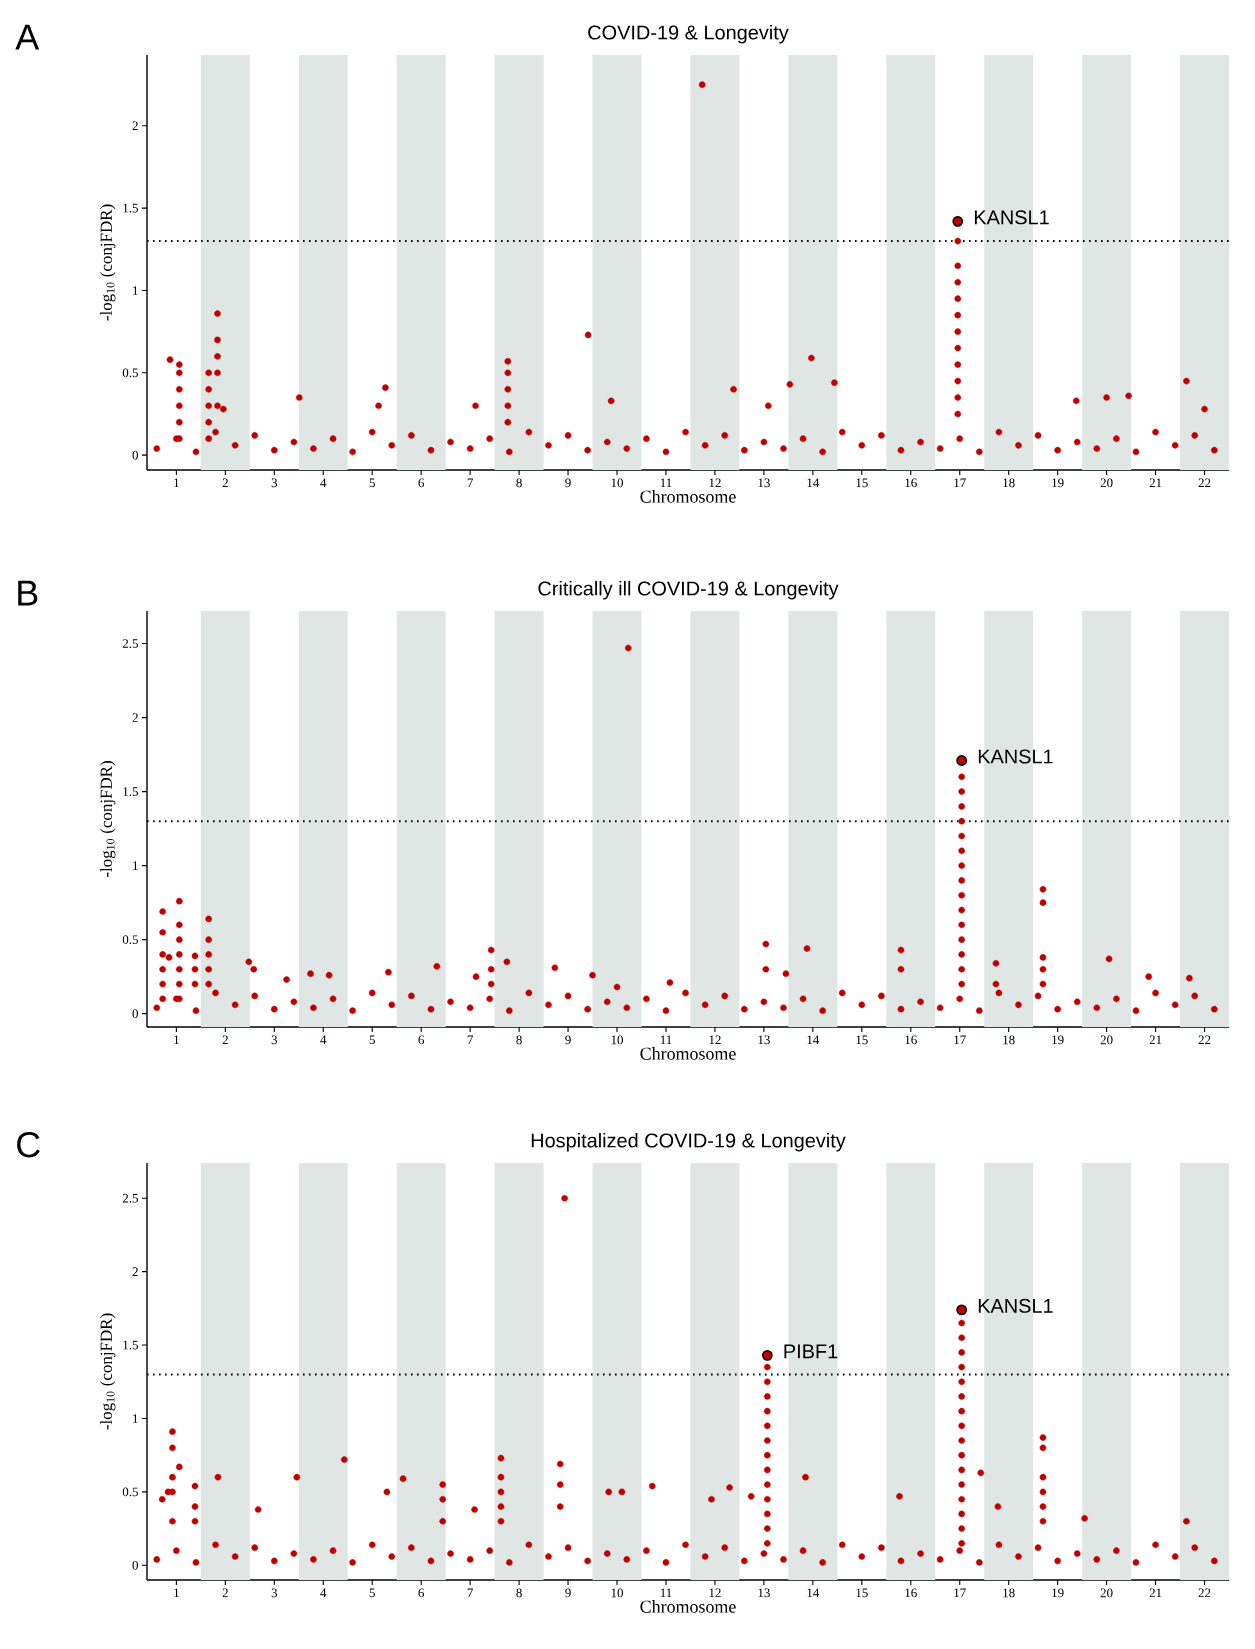 The width and height of the screenshot is (1255, 1649). Describe the element at coordinates (688, 590) in the screenshot. I see `chart-title: Critically ill COVID-19 & Longevity` at that location.